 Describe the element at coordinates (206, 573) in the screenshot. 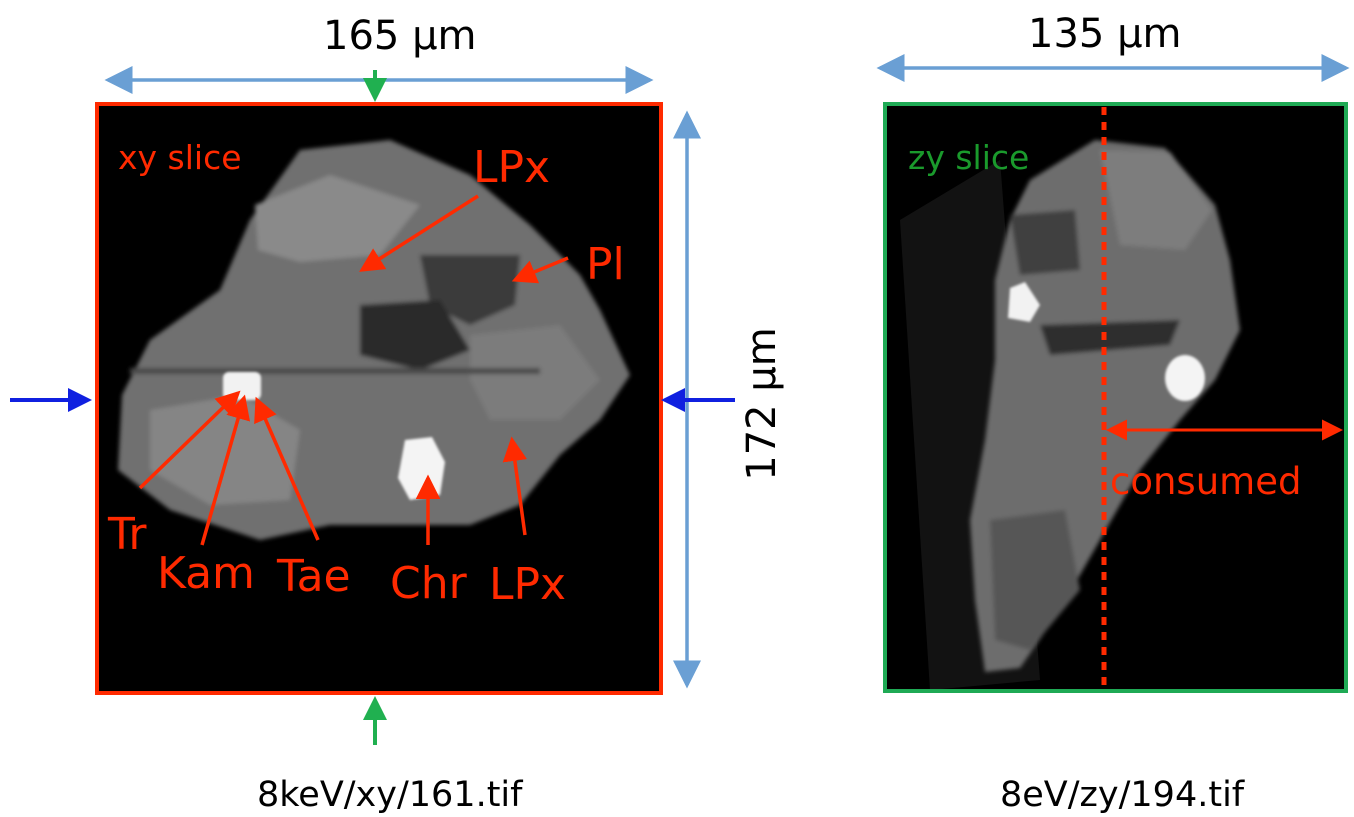

I see `mineral-label-kam: Kam` at that location.